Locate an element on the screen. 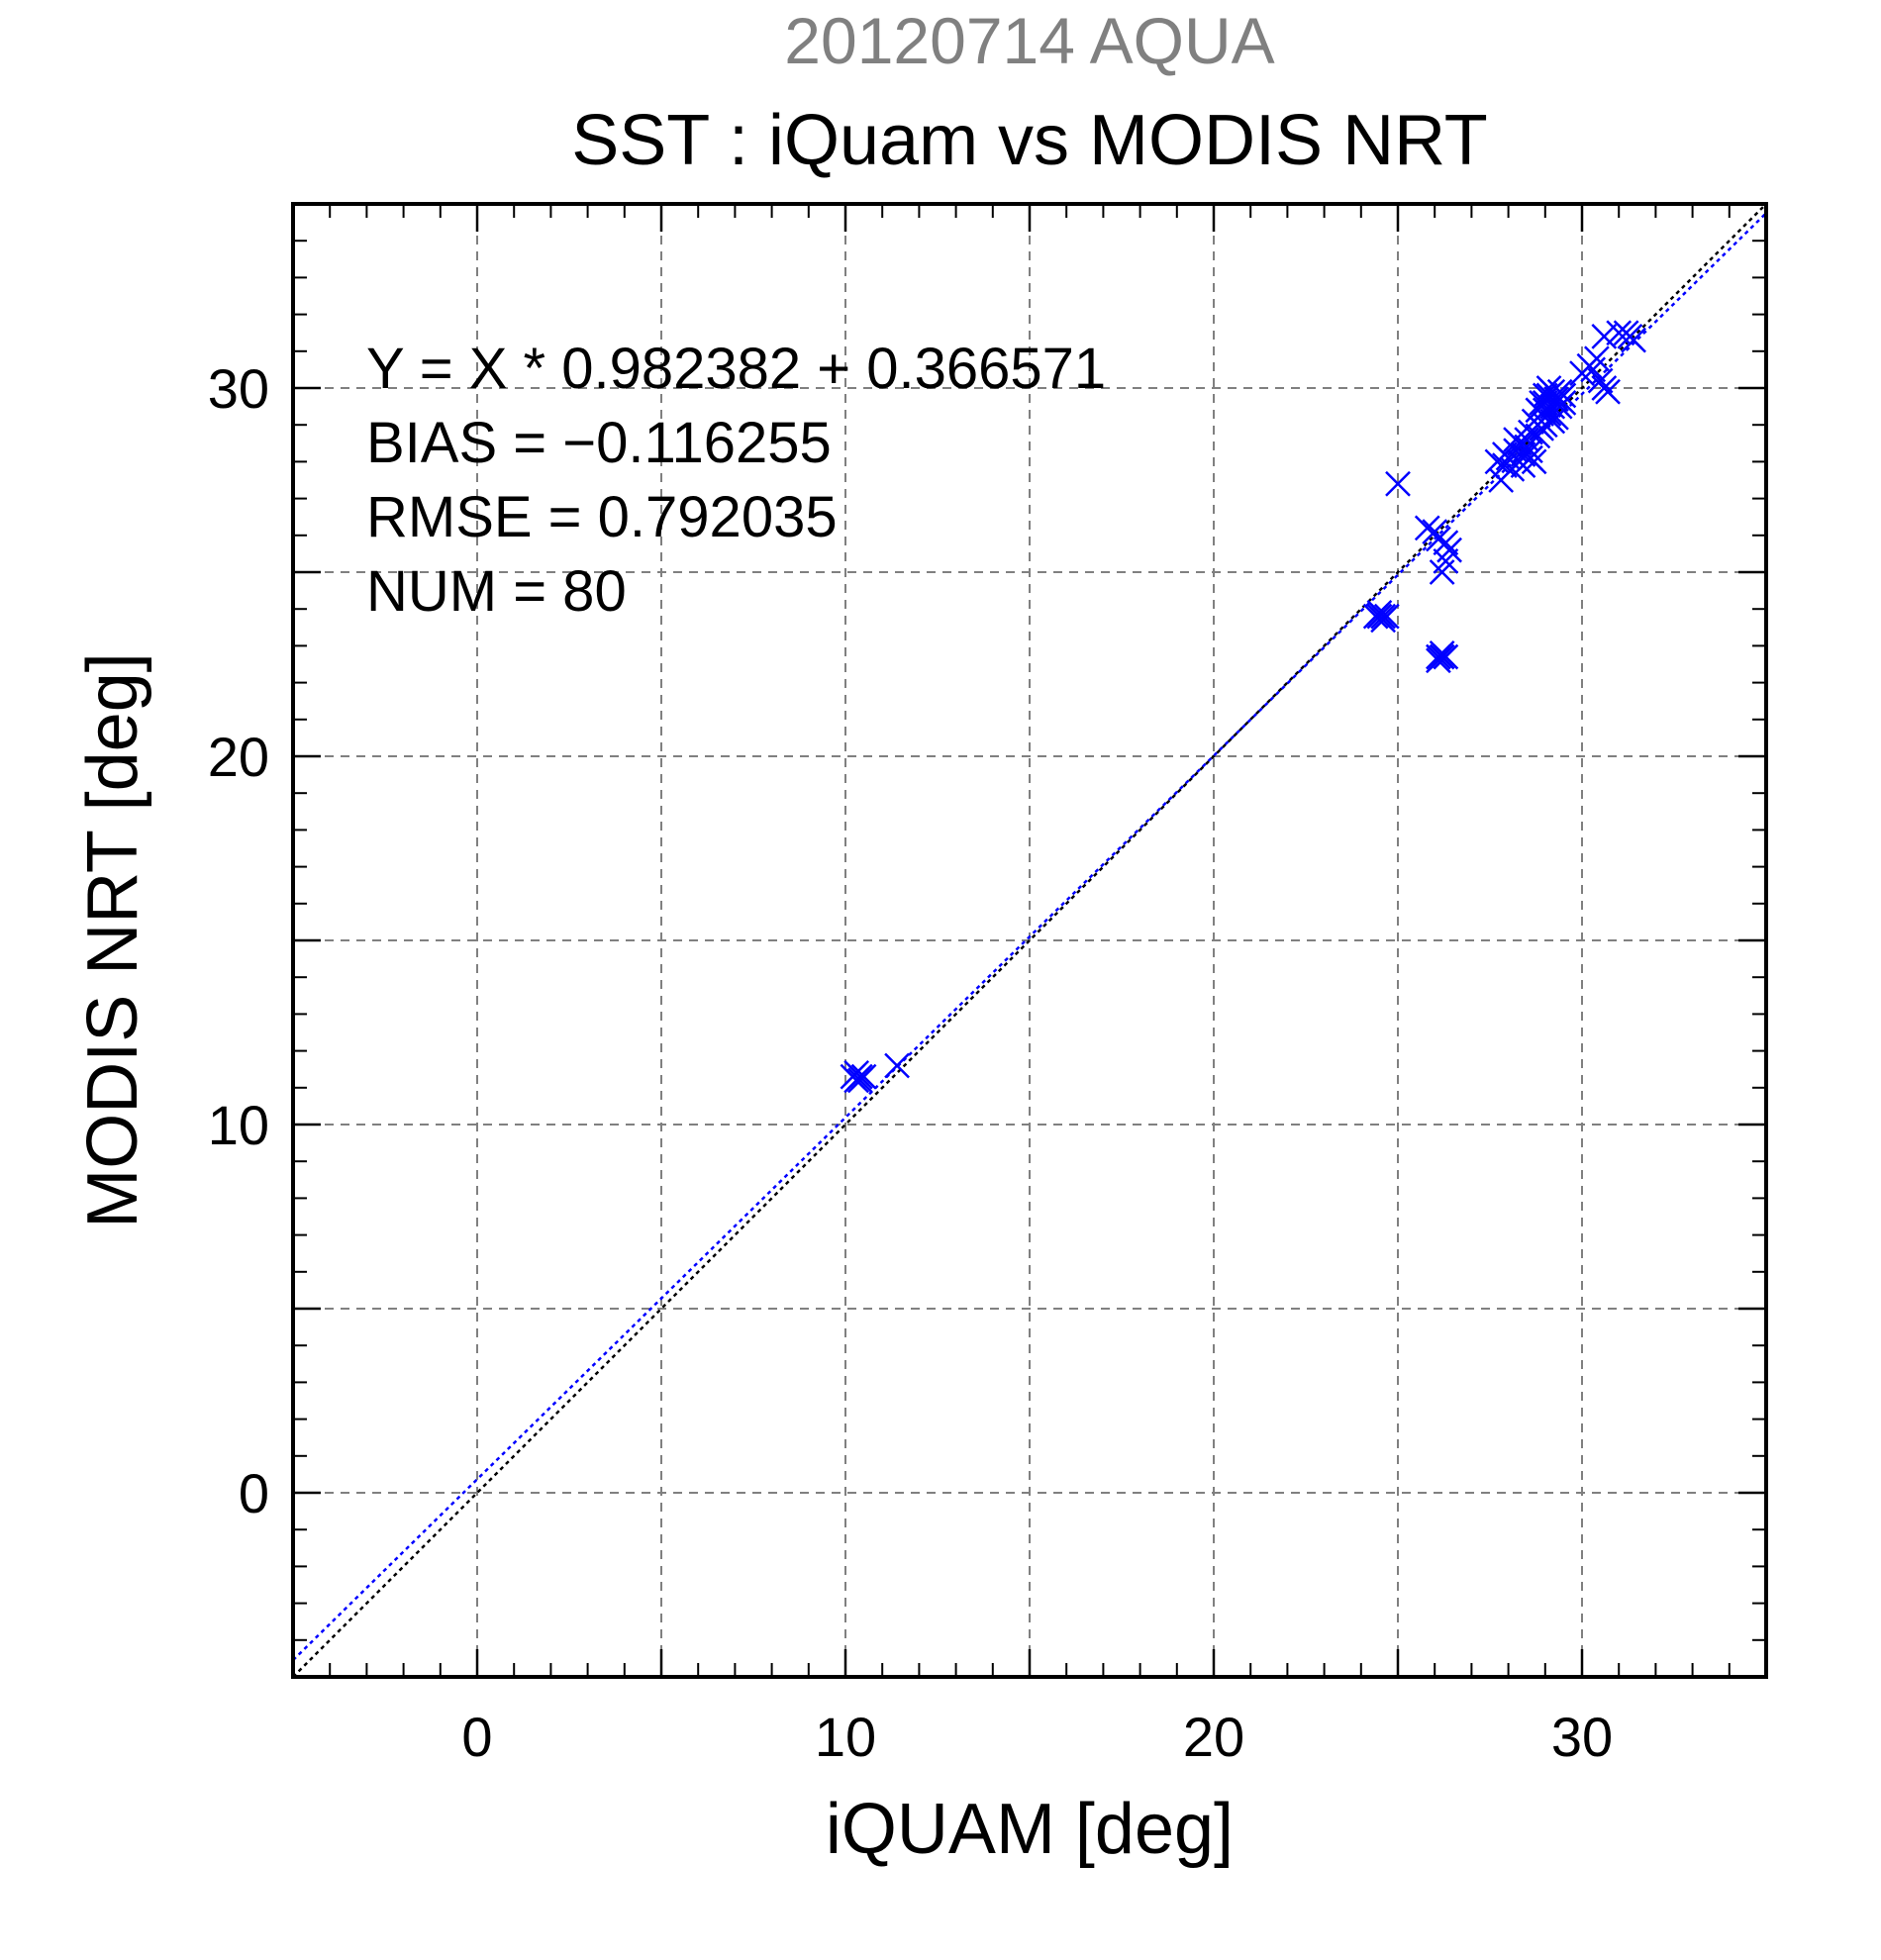 The height and width of the screenshot is (1960, 1881). chart-title: SST : iQuam vs MODIS NRT is located at coordinates (1030, 140).